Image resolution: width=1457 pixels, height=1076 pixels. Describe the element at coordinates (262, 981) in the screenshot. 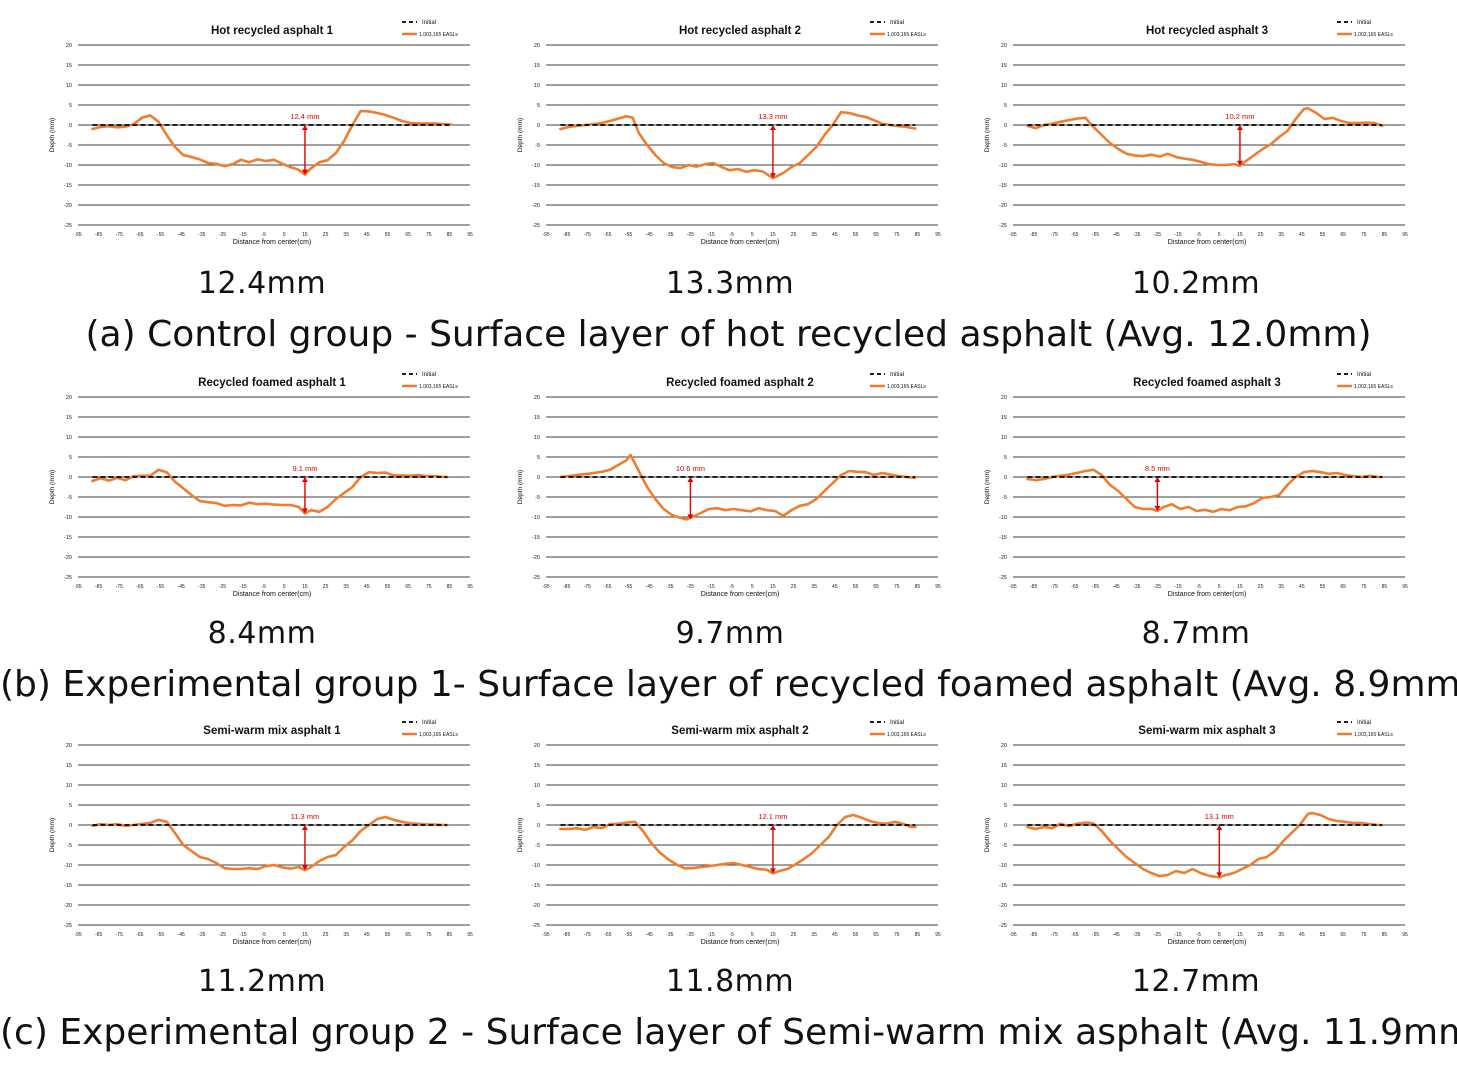

I see `rut-depth-label: 11.2mm` at that location.